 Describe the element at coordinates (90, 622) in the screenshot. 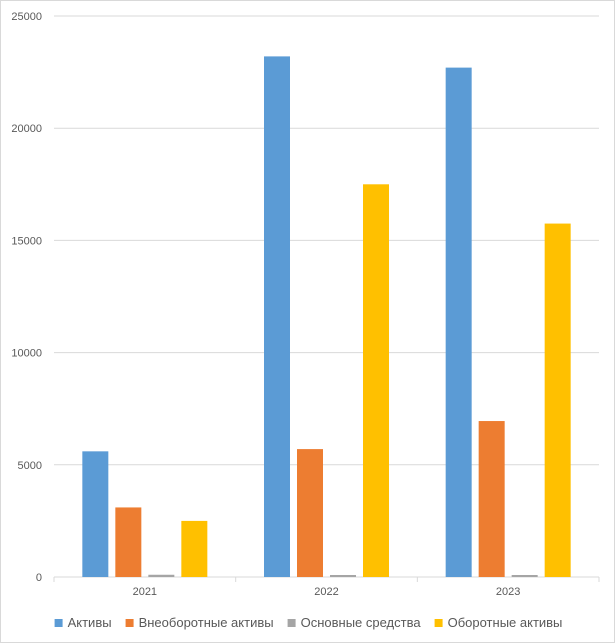

I see `legend-label: Активы` at that location.